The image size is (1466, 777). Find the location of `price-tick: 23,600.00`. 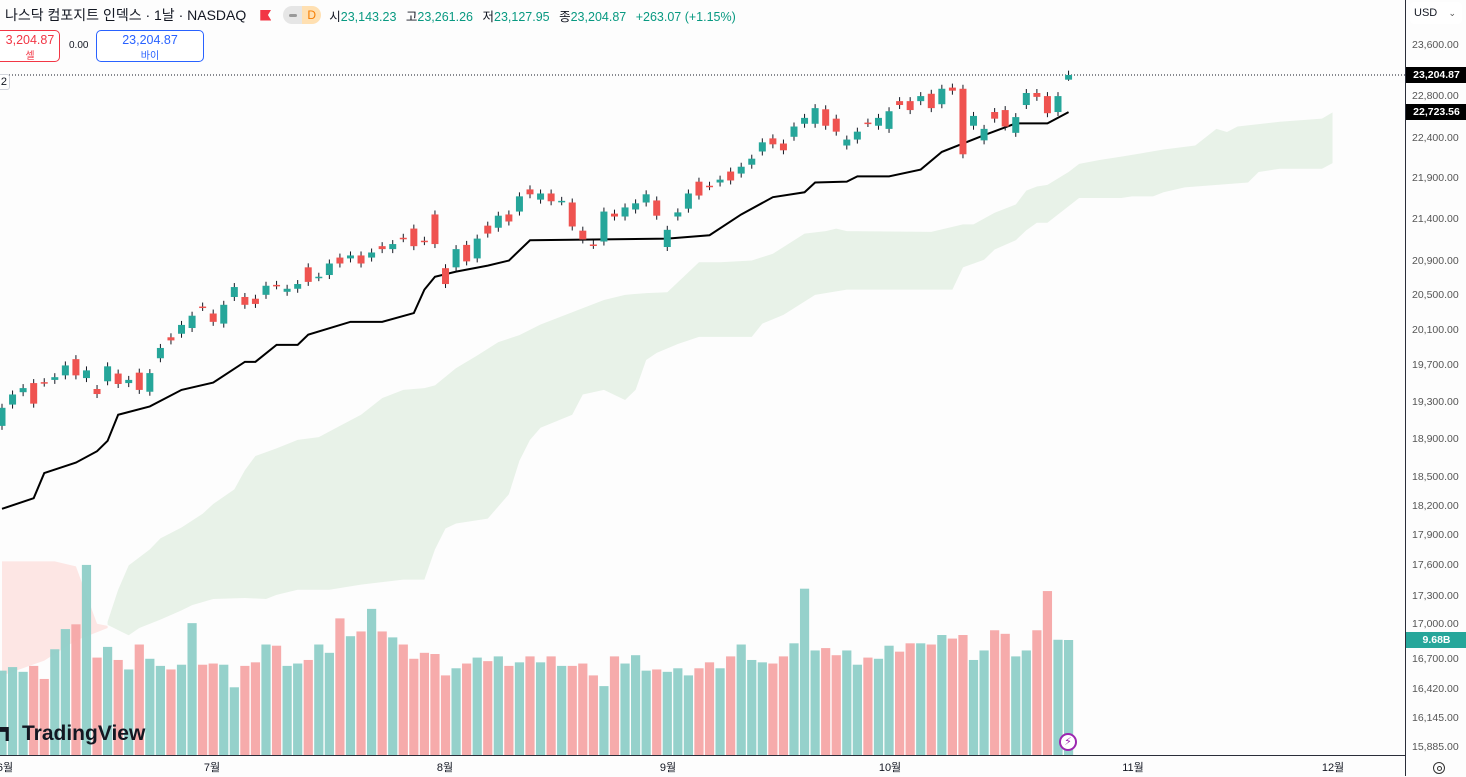

price-tick: 23,600.00 is located at coordinates (1435, 45).